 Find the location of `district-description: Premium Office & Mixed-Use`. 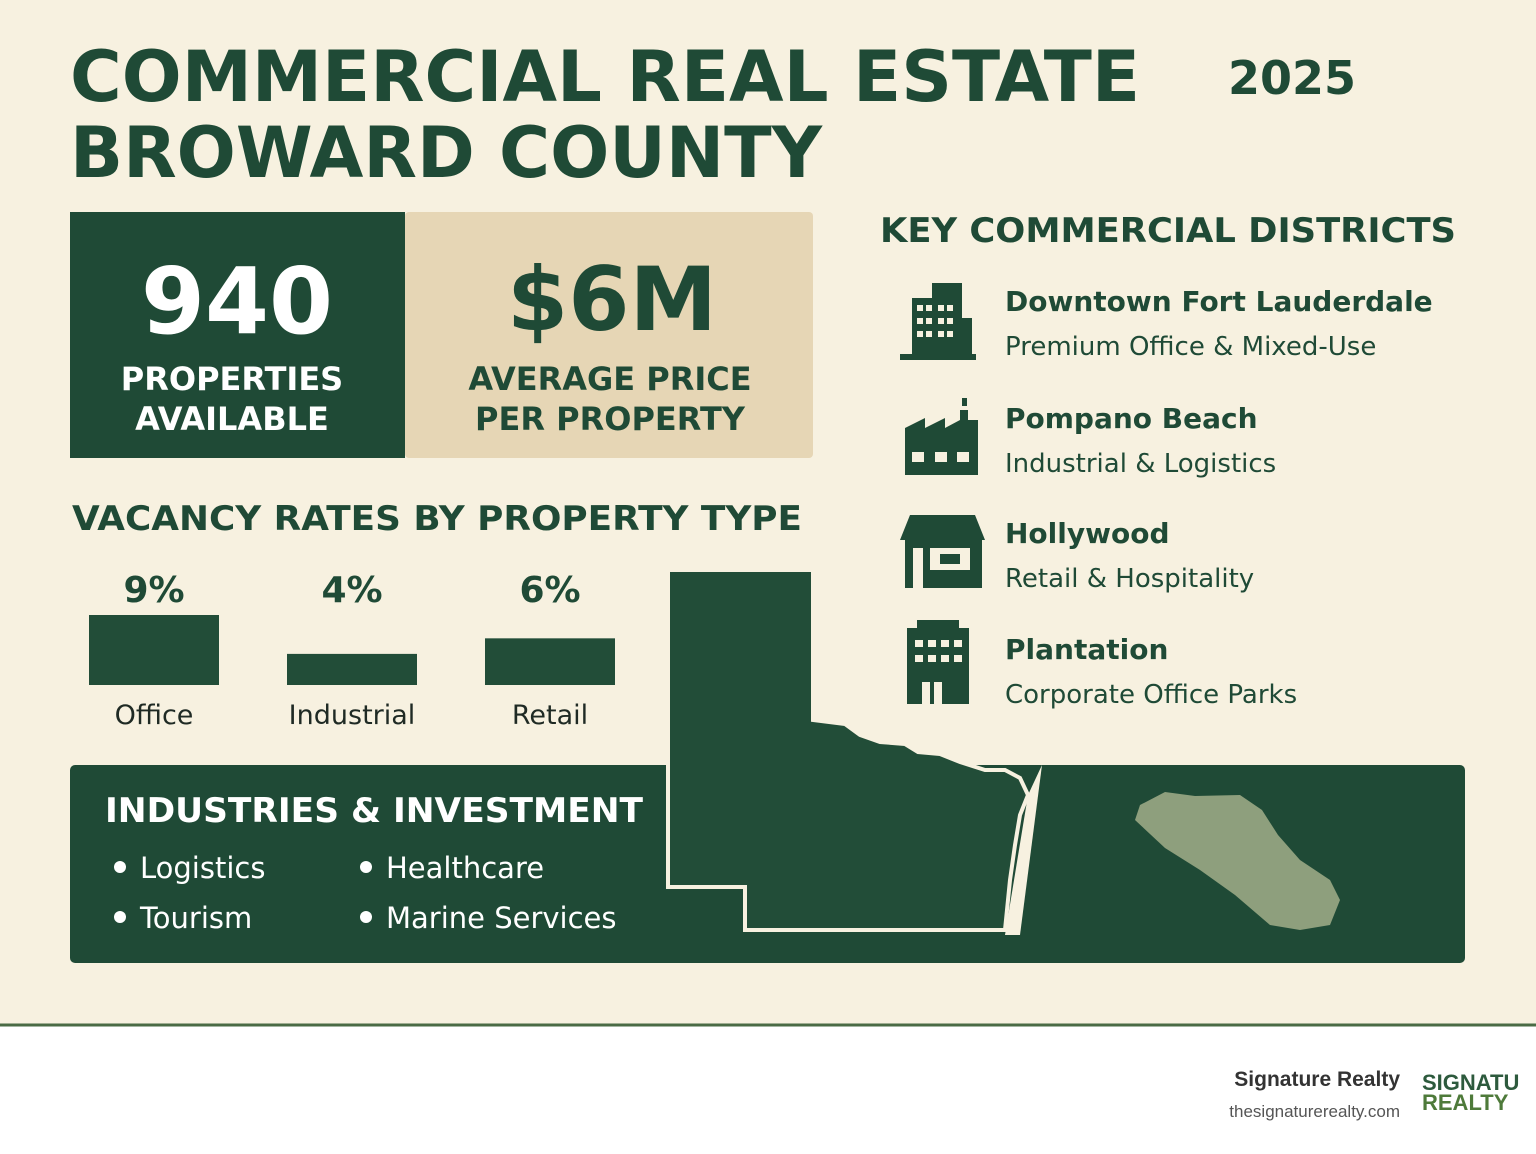

district-description: Premium Office & Mixed-Use is located at coordinates (1190, 347).